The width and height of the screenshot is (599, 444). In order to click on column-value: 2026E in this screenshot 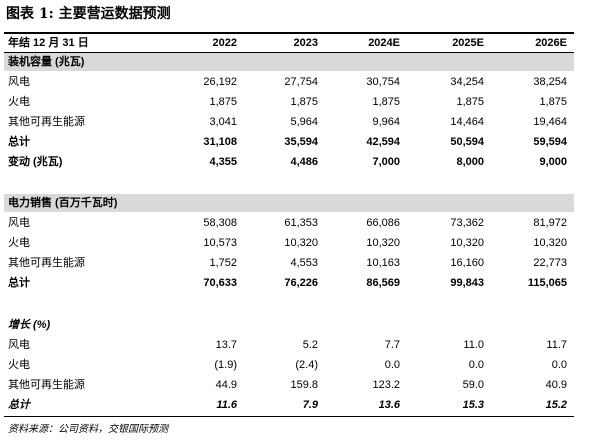, I will do `click(551, 43)`.